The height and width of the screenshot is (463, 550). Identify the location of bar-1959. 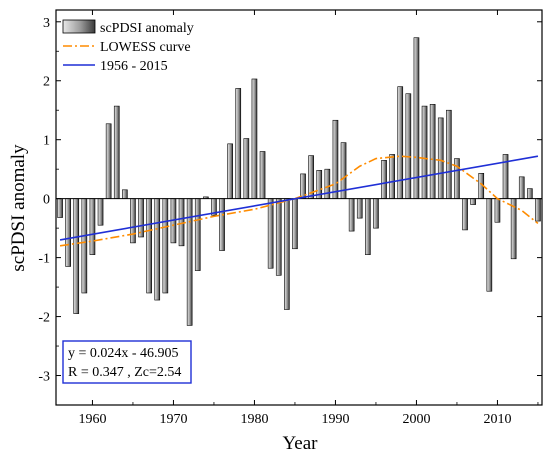
(84, 246).